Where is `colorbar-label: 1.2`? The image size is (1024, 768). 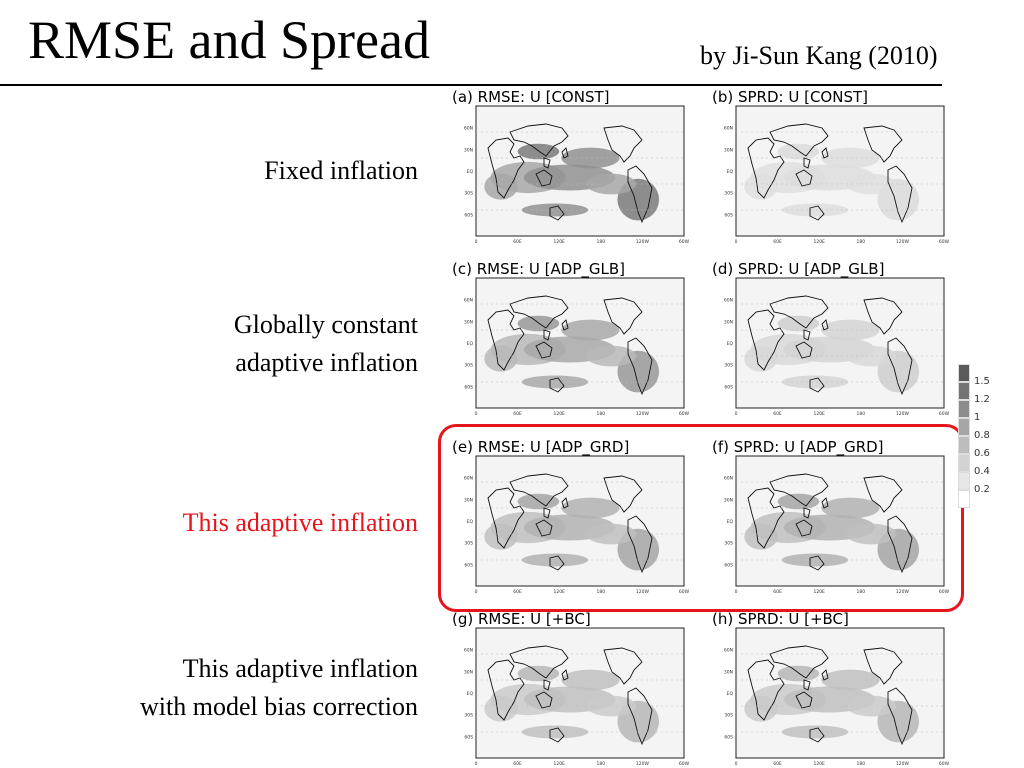 colorbar-label: 1.2 is located at coordinates (982, 399).